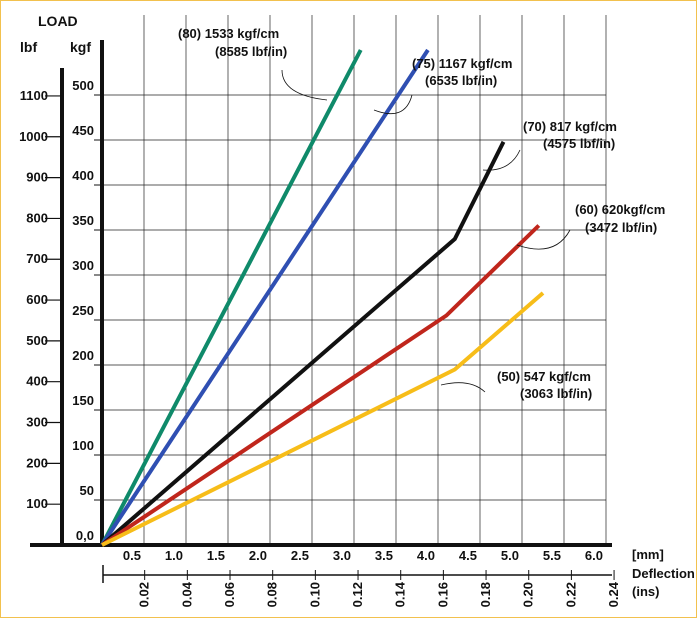 The height and width of the screenshot is (618, 697). Describe the element at coordinates (83, 130) in the screenshot. I see `kgf-tick-label-9: 450` at that location.